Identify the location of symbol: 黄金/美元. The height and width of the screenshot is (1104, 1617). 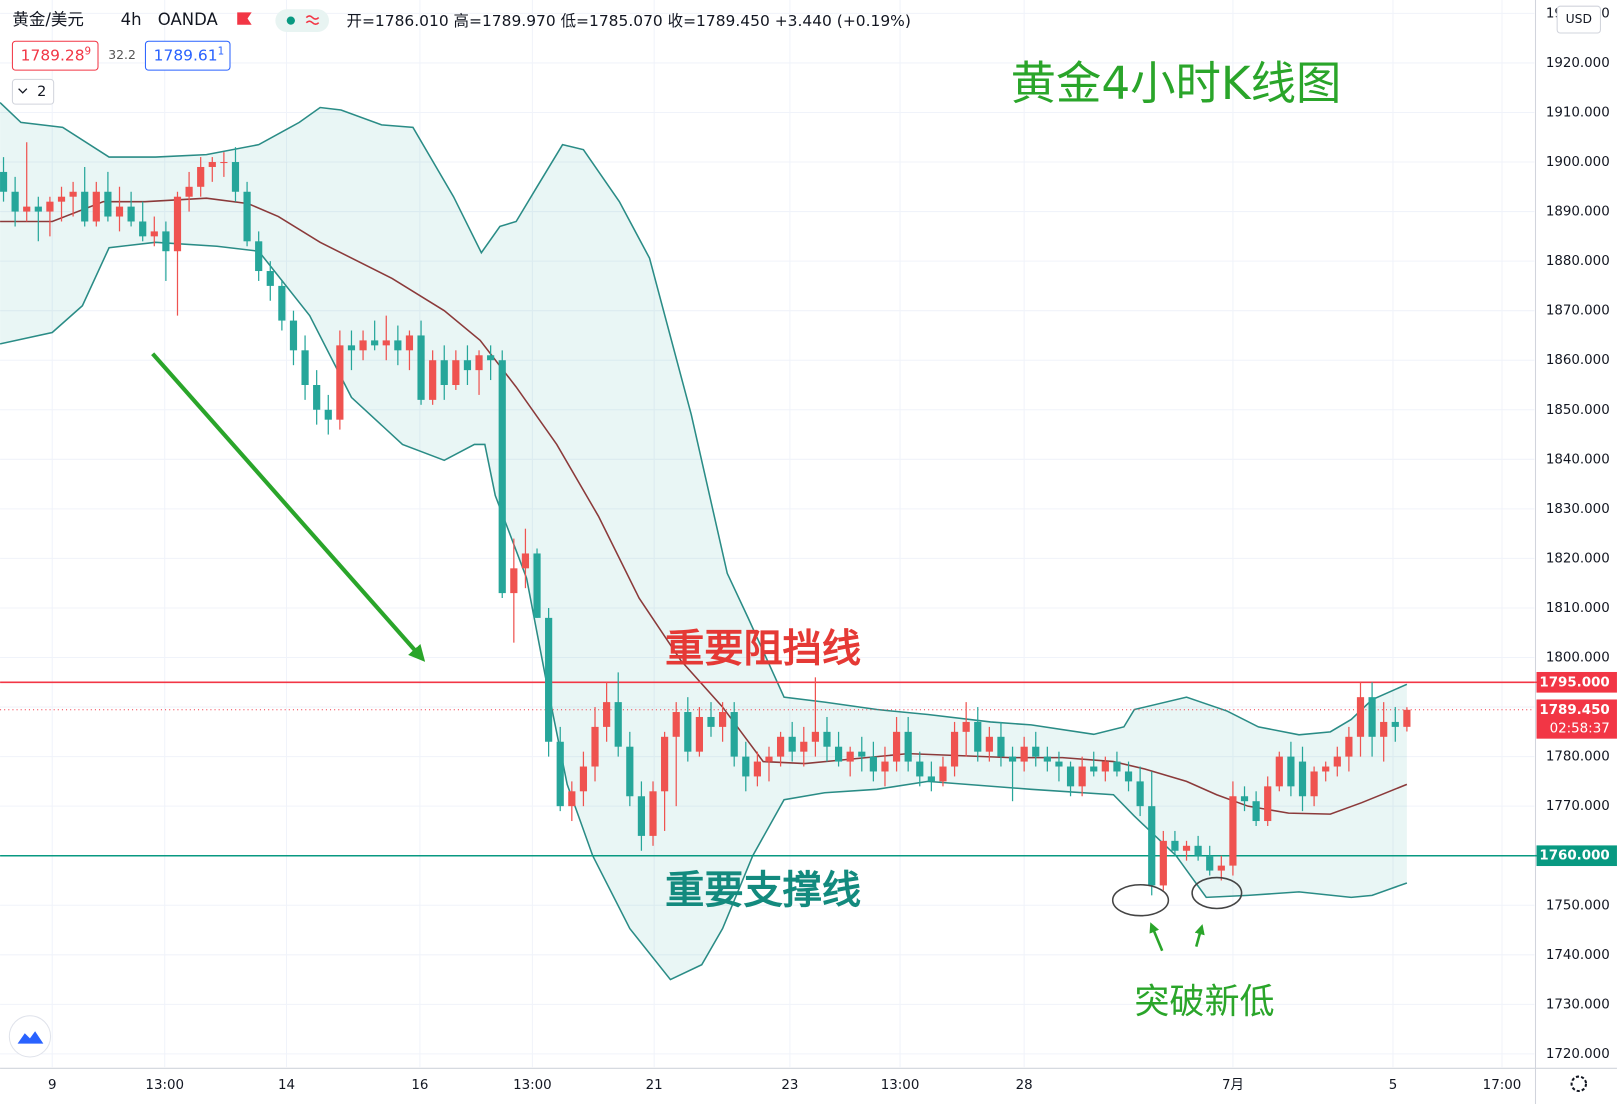
(48, 19).